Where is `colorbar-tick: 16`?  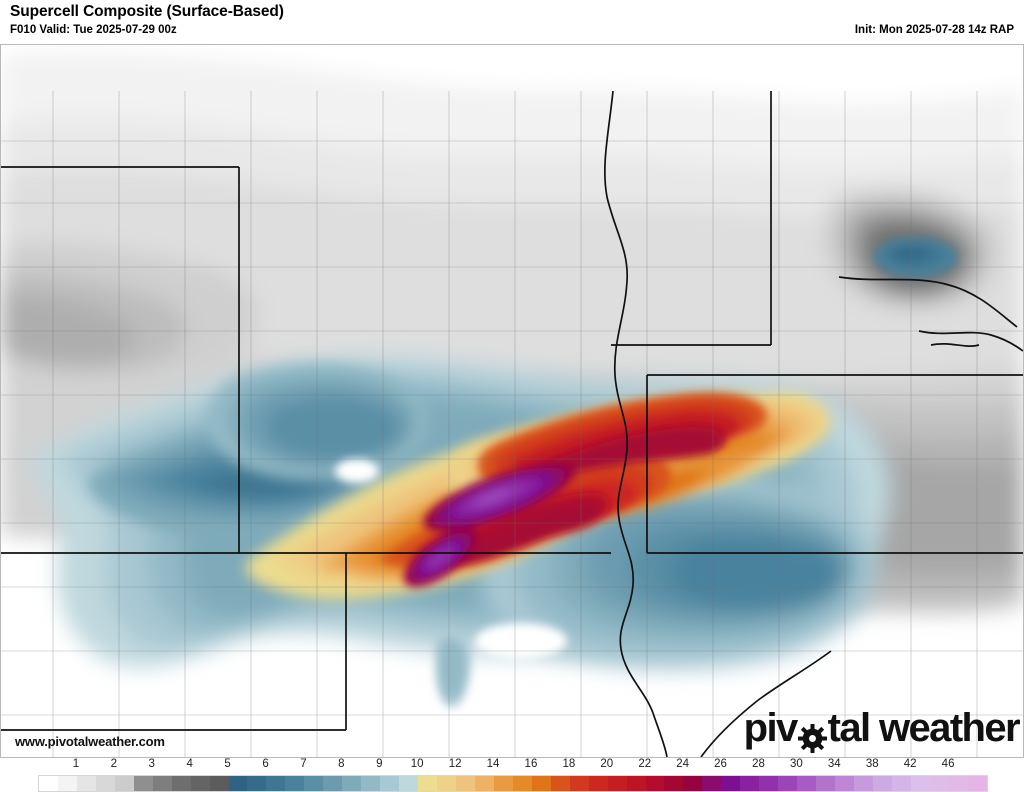
colorbar-tick: 16 is located at coordinates (531, 764).